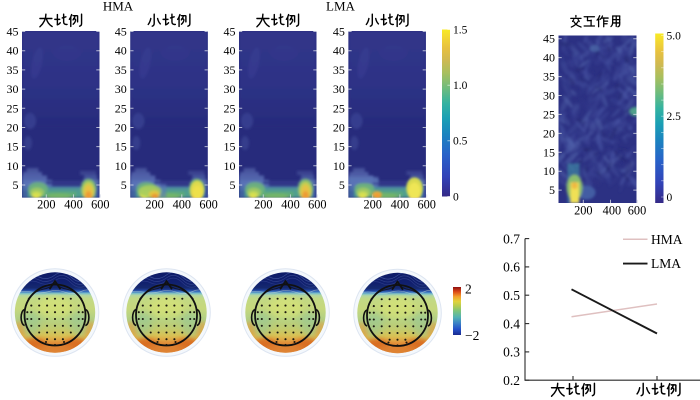 Image resolution: width=700 pixels, height=400 pixels. Describe the element at coordinates (472, 335) in the screenshot. I see `svg-text: −2` at that location.